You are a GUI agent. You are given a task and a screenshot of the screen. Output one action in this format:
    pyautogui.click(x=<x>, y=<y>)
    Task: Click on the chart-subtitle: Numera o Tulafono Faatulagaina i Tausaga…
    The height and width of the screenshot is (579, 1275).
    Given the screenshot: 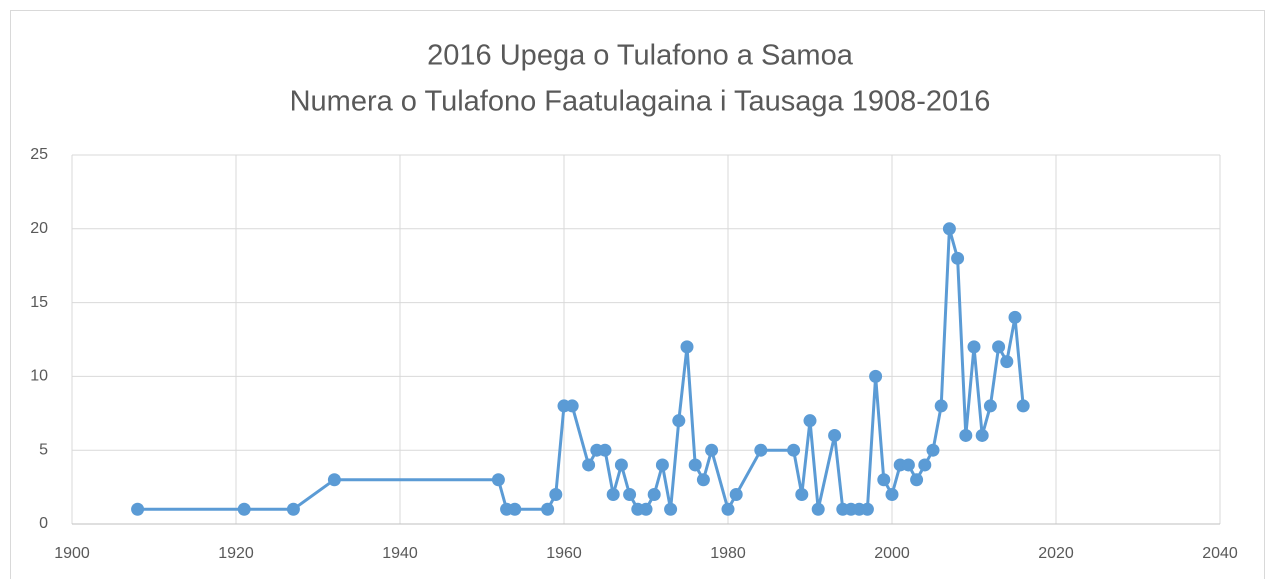 What is the action you would take?
    pyautogui.click(x=640, y=102)
    